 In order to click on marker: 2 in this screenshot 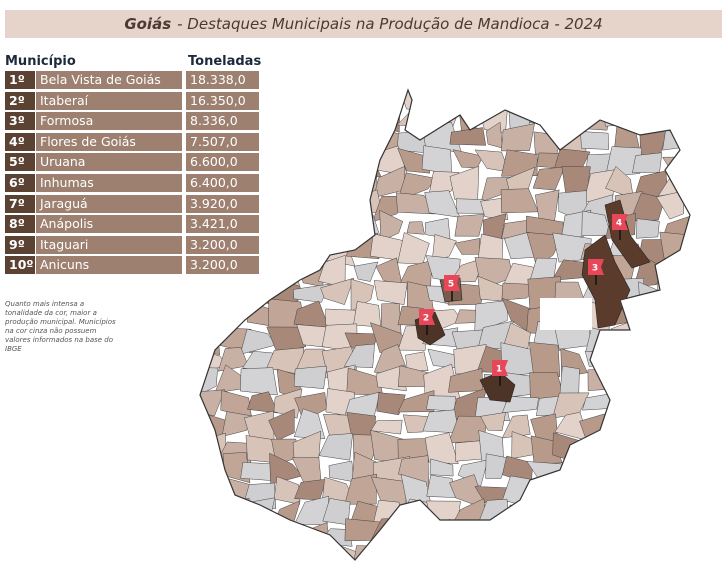, I will do `click(427, 322)`.